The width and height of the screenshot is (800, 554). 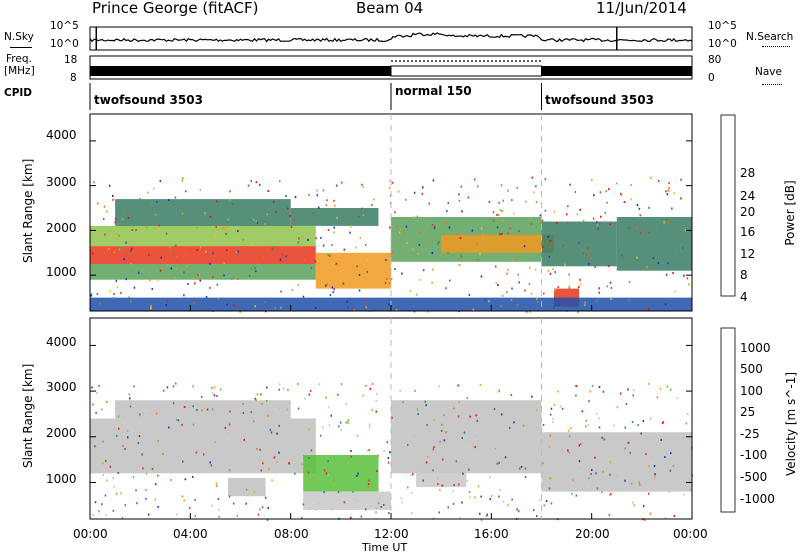 I want to click on heatmap-cell-power, so click(x=203, y=212).